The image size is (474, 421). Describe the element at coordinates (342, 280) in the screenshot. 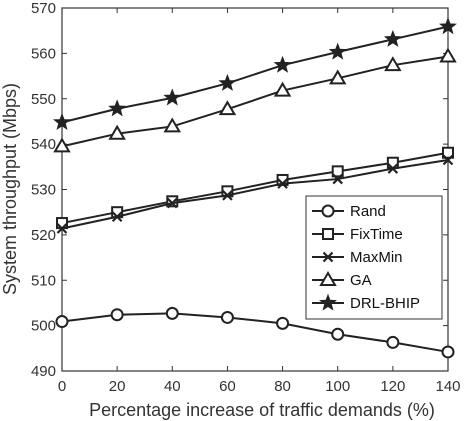

I see `legend-item-ga: GA` at that location.